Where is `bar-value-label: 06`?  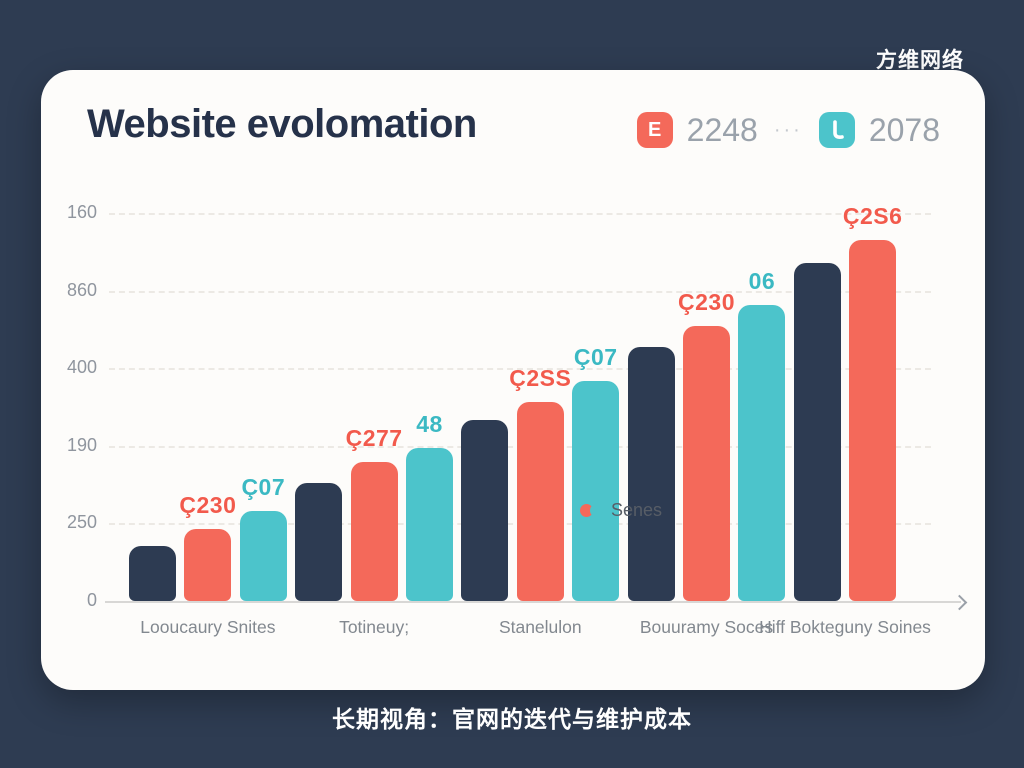 bar-value-label: 06 is located at coordinates (762, 280).